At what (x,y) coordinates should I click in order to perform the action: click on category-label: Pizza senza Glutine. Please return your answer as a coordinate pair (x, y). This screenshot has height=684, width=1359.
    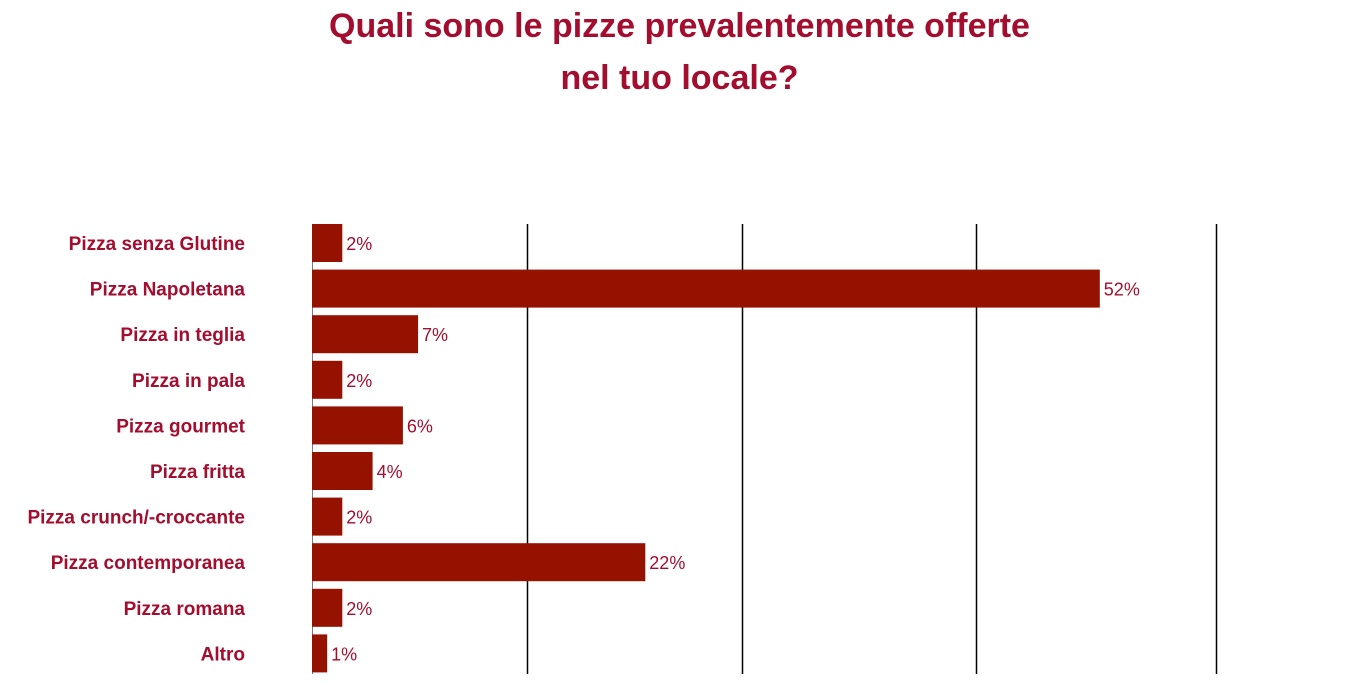
    Looking at the image, I should click on (157, 244).